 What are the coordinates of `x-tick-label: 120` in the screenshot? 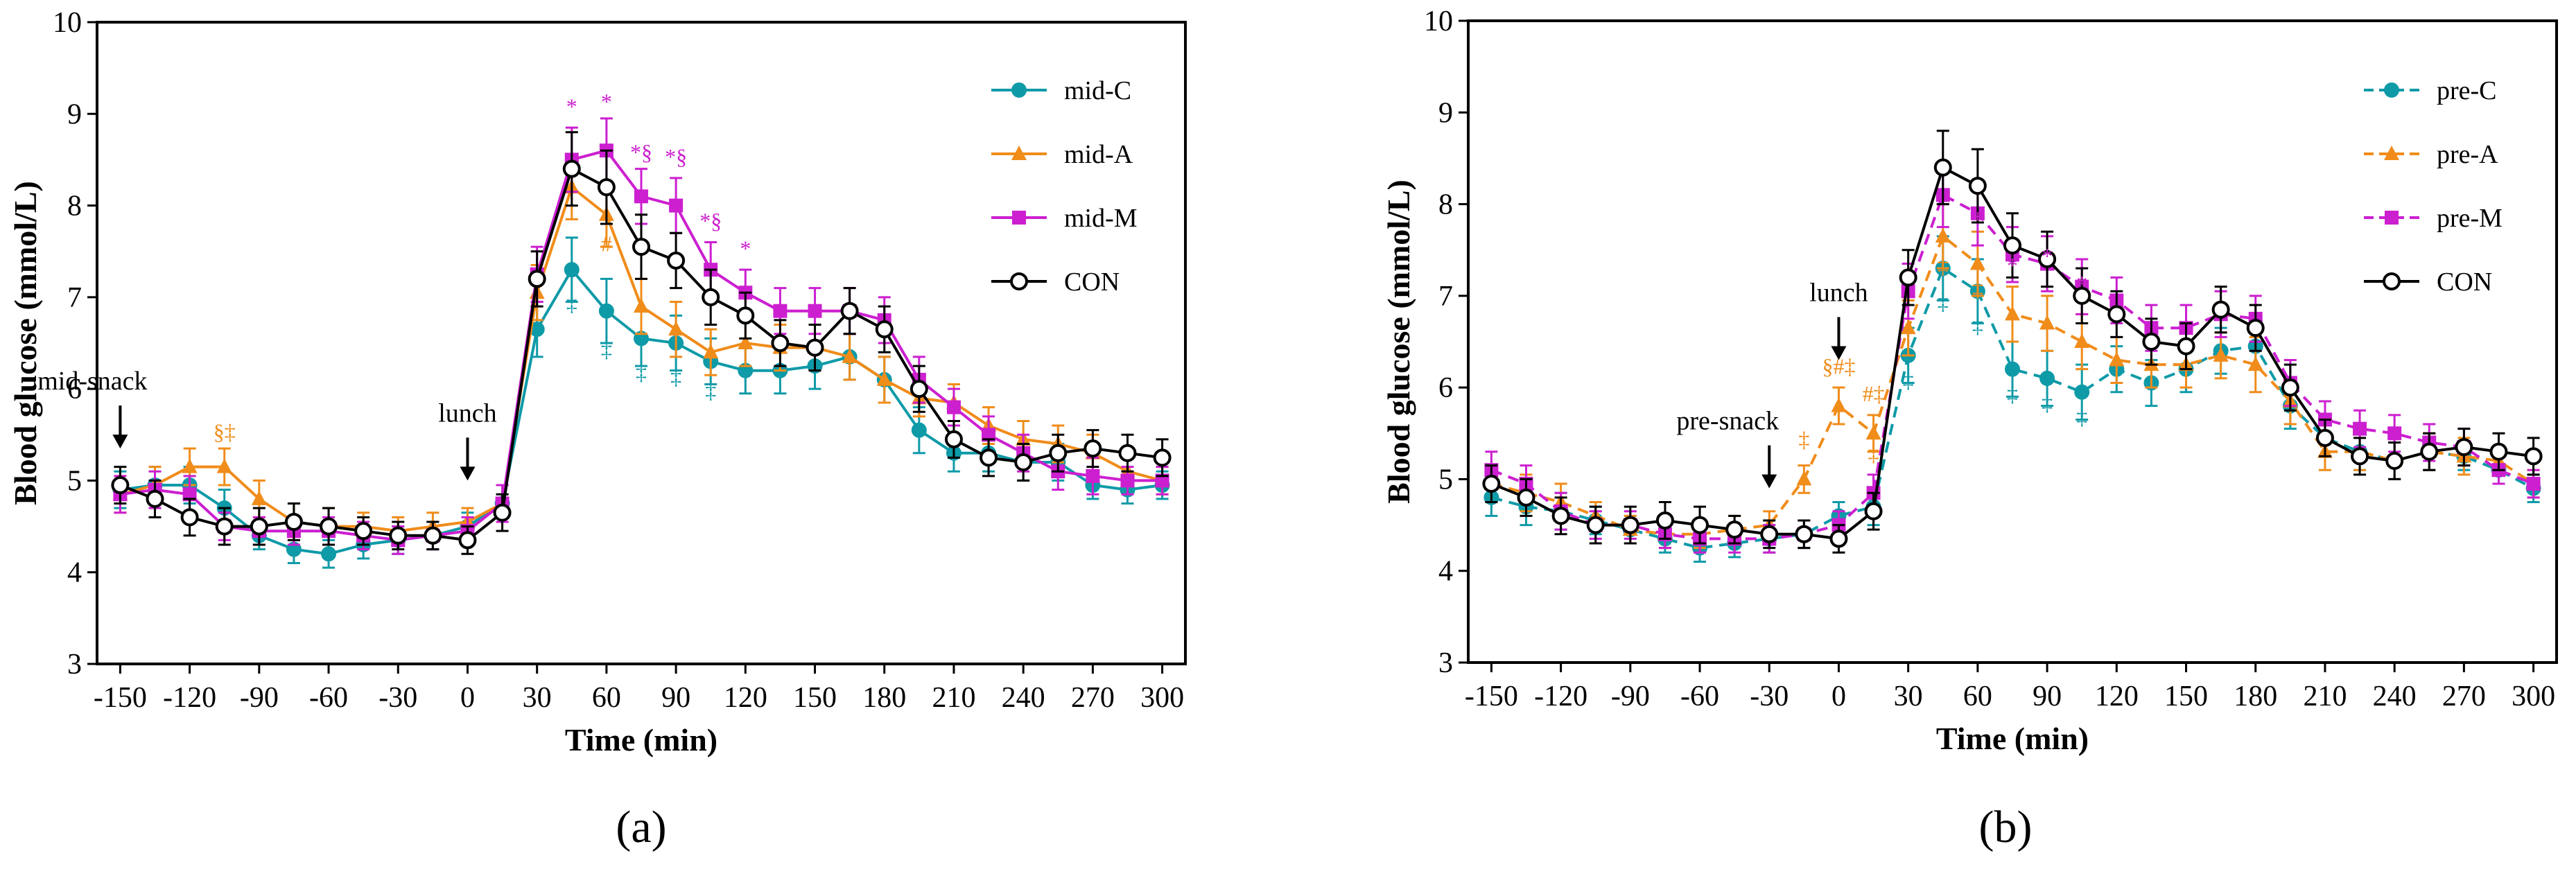 It's located at (2117, 696).